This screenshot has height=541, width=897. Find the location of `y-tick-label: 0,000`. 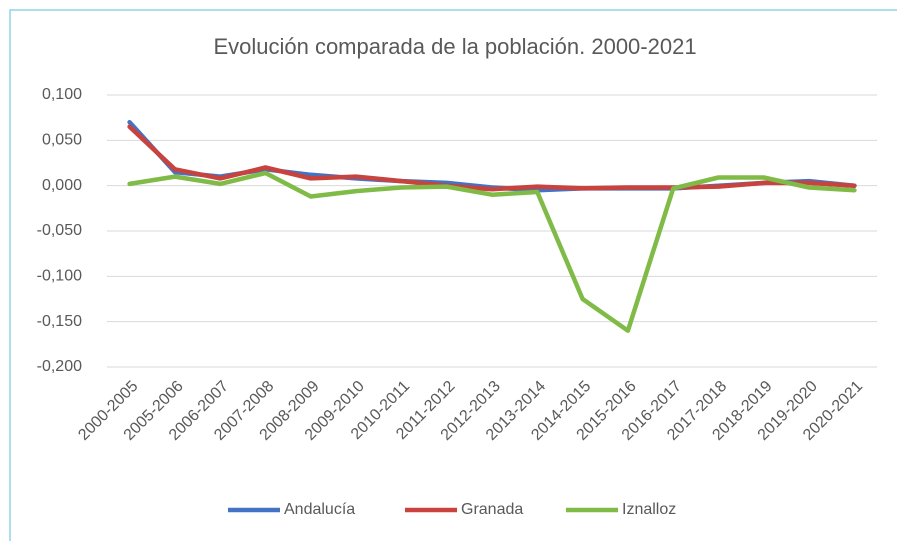

y-tick-label: 0,000 is located at coordinates (62, 185).